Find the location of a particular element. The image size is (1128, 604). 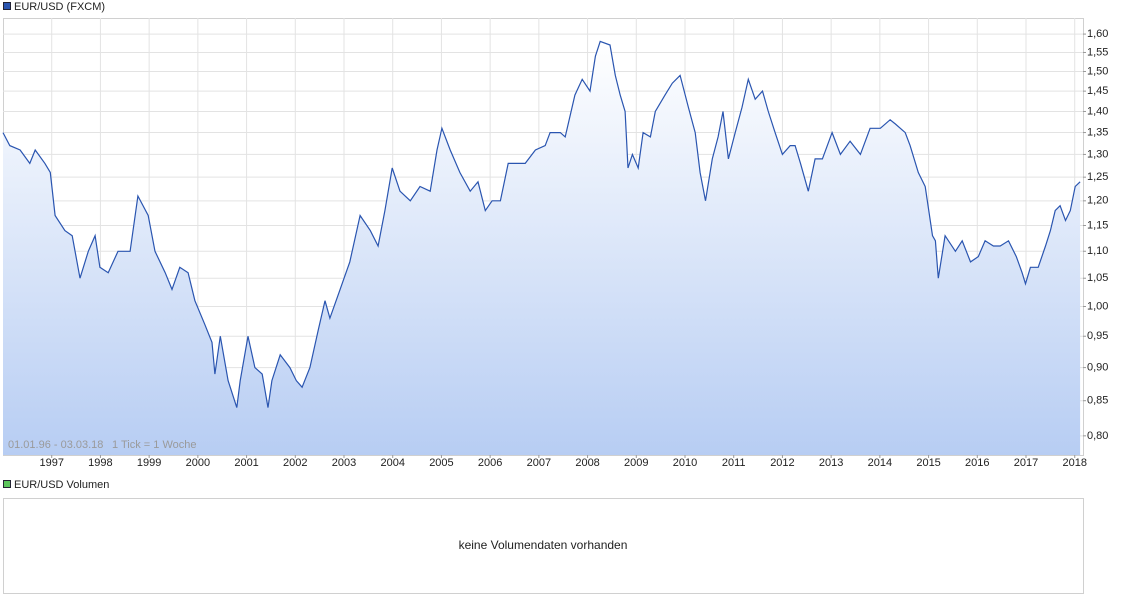

x-tick-label: 2017 is located at coordinates (1026, 463).